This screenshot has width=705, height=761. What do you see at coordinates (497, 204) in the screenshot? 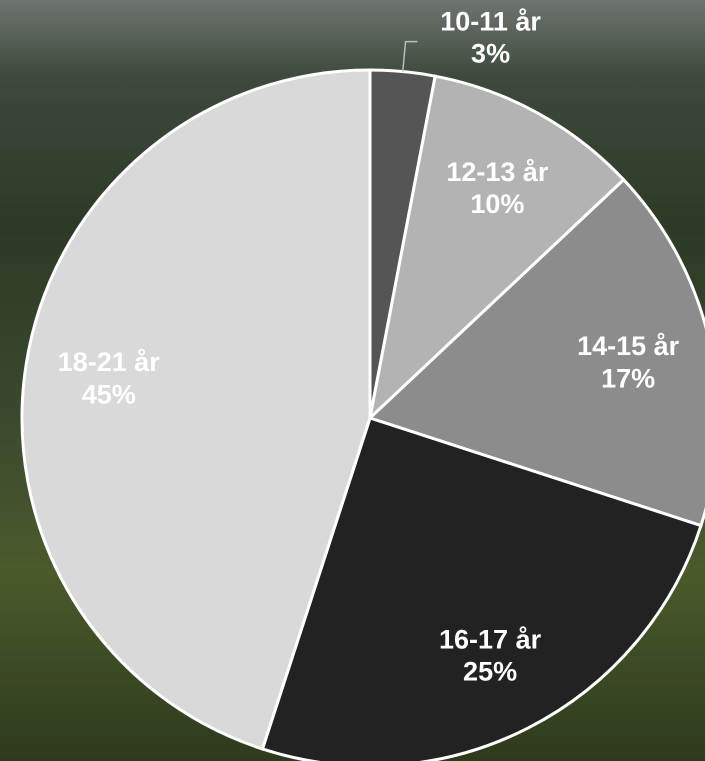
I see `value-label: 10%` at bounding box center [497, 204].